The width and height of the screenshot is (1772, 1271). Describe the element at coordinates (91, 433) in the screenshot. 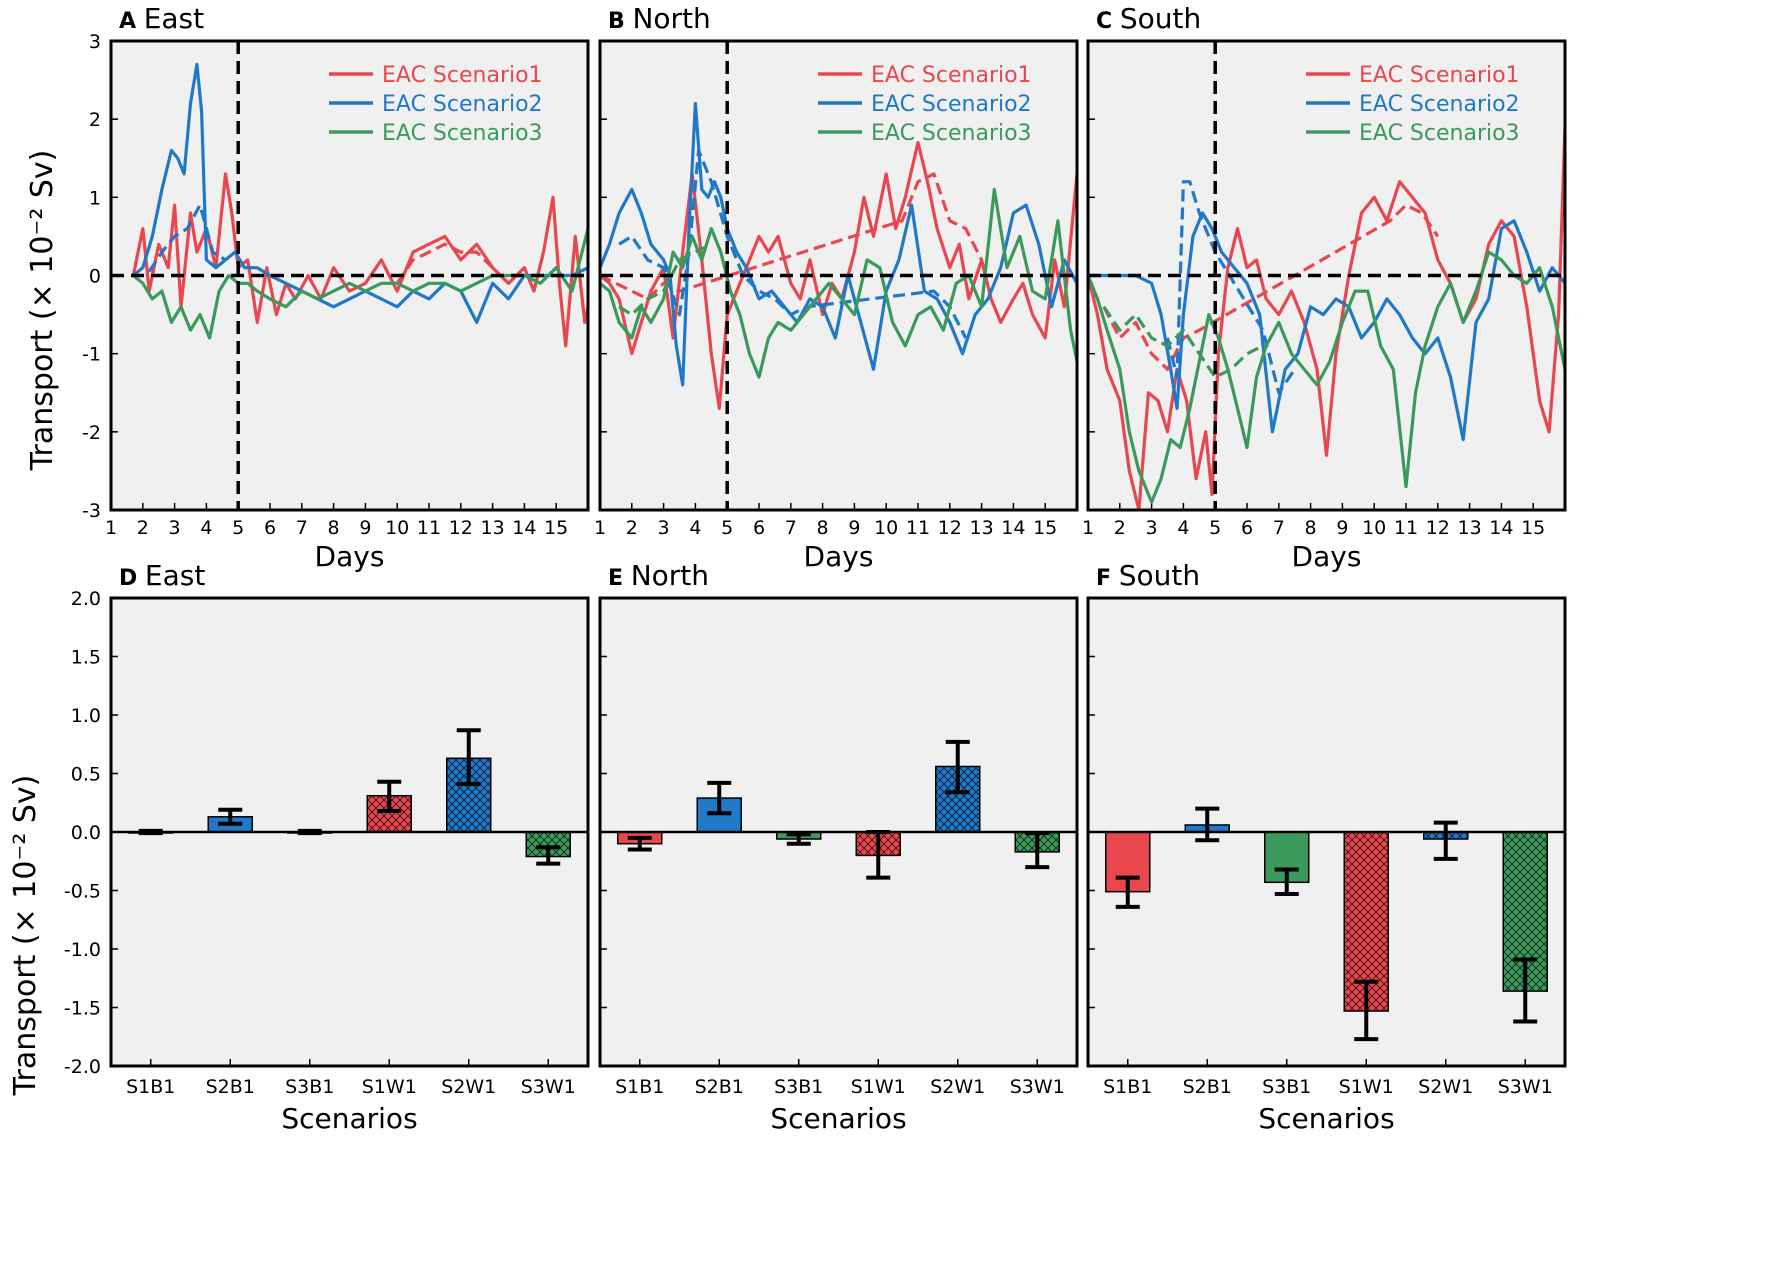

I see `y-tick-label: -2` at that location.